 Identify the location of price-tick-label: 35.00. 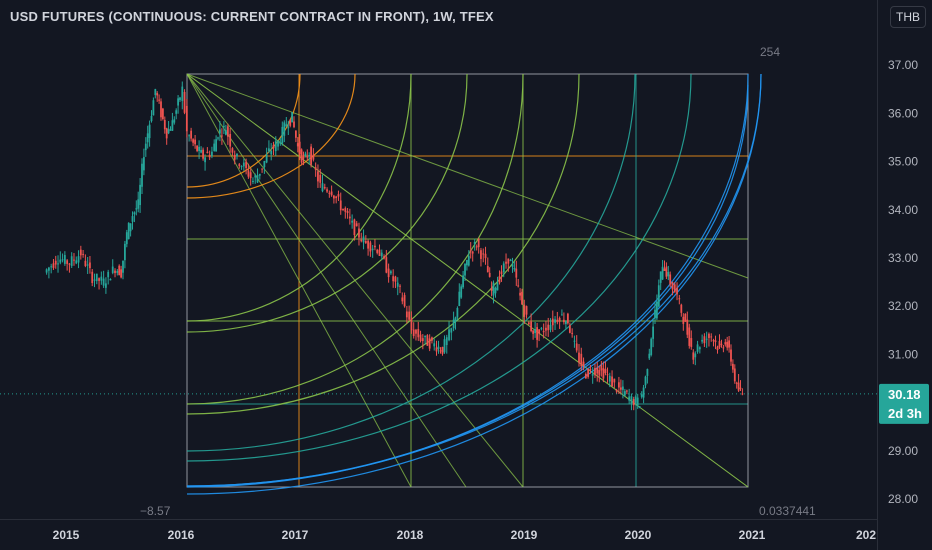
(903, 162).